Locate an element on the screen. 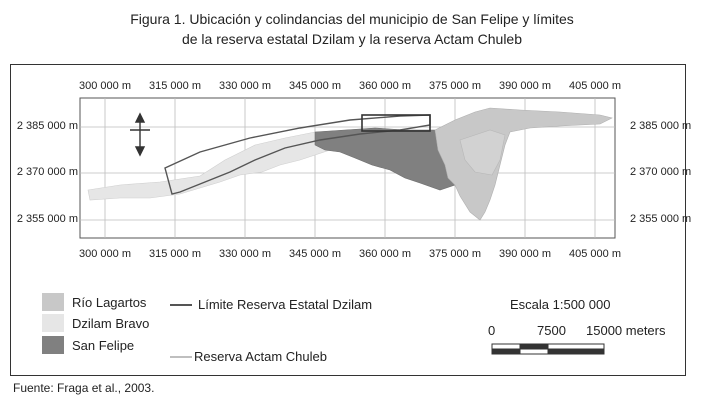 The image size is (704, 403). tick-left-2385000: 2 385 000 m is located at coordinates (47, 126).